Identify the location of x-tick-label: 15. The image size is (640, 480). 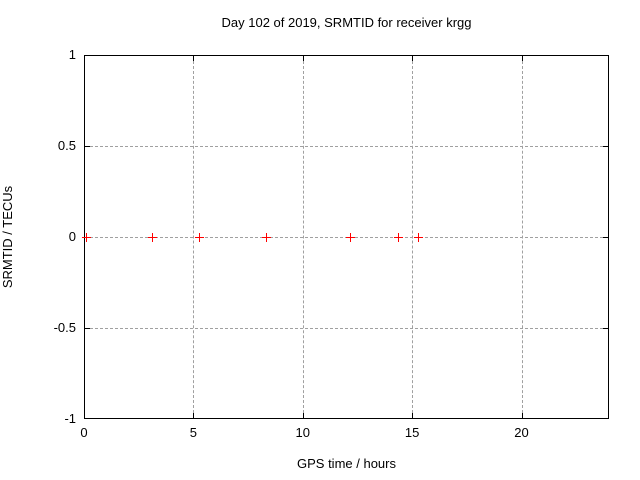
(412, 432).